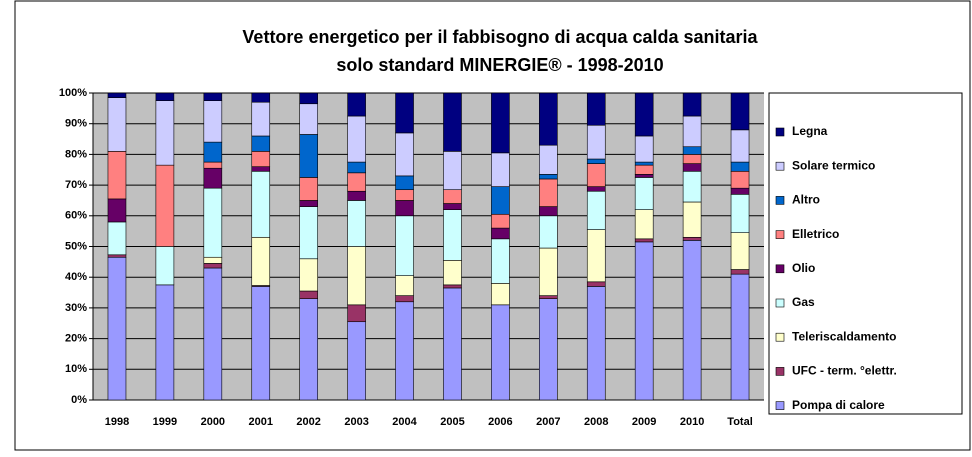 Image resolution: width=972 pixels, height=457 pixels. What do you see at coordinates (76, 154) in the screenshot?
I see `y-tick-label: 80%` at bounding box center [76, 154].